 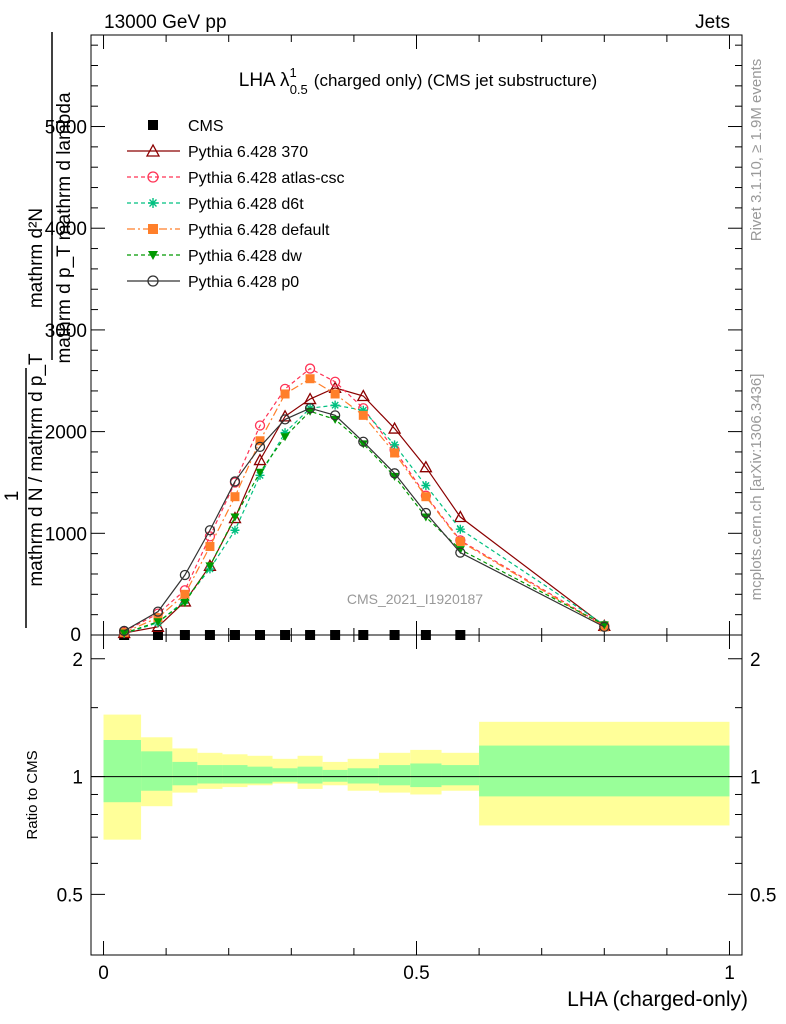 I want to click on main-y-tick-label: 1000, so click(x=66, y=534).